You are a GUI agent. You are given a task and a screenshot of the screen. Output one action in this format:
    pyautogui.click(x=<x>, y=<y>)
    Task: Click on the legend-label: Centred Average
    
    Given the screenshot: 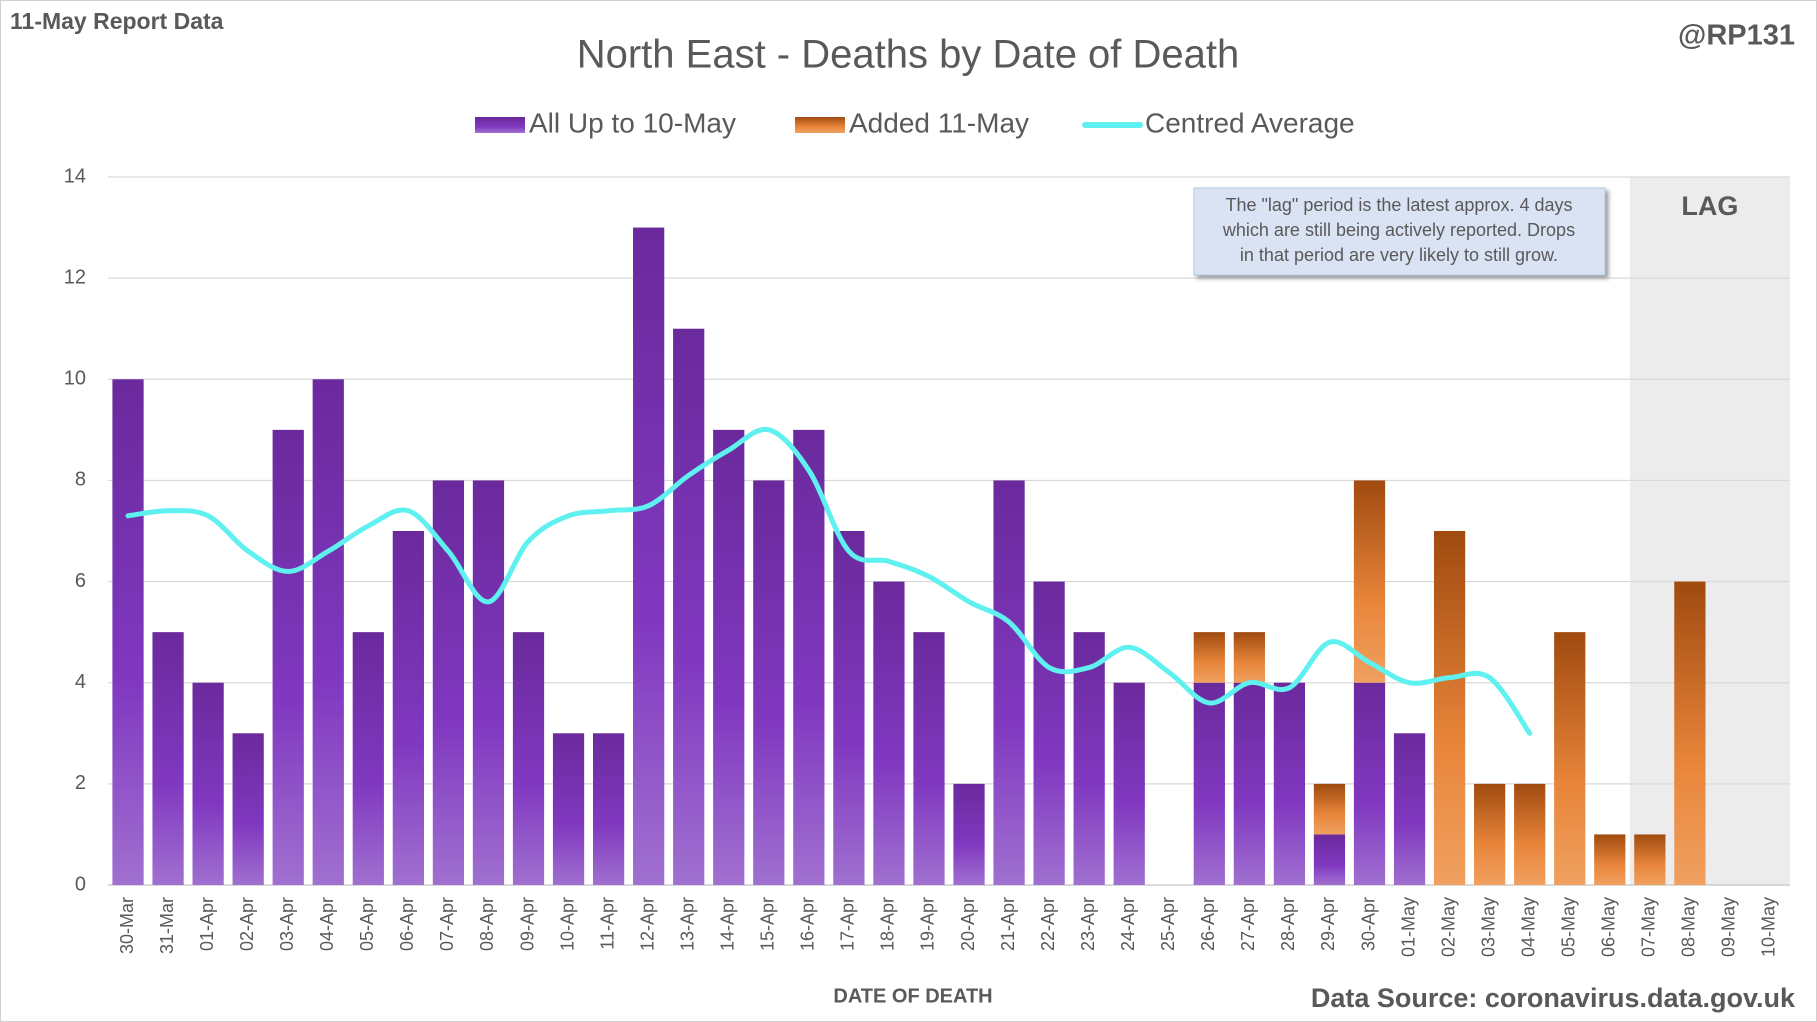 What is the action you would take?
    pyautogui.click(x=1250, y=122)
    